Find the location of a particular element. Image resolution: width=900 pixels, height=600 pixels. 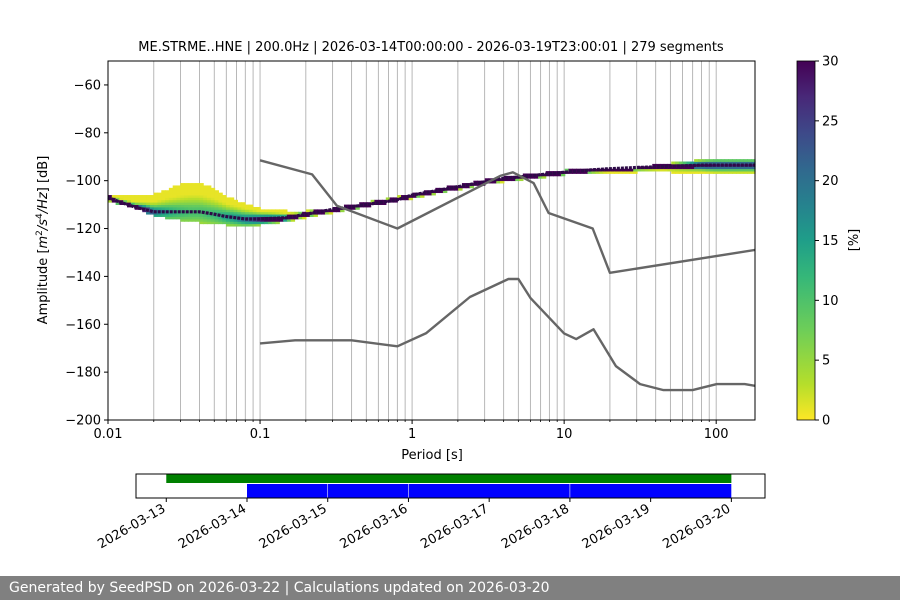

timeline-blue-segment is located at coordinates (287, 491).